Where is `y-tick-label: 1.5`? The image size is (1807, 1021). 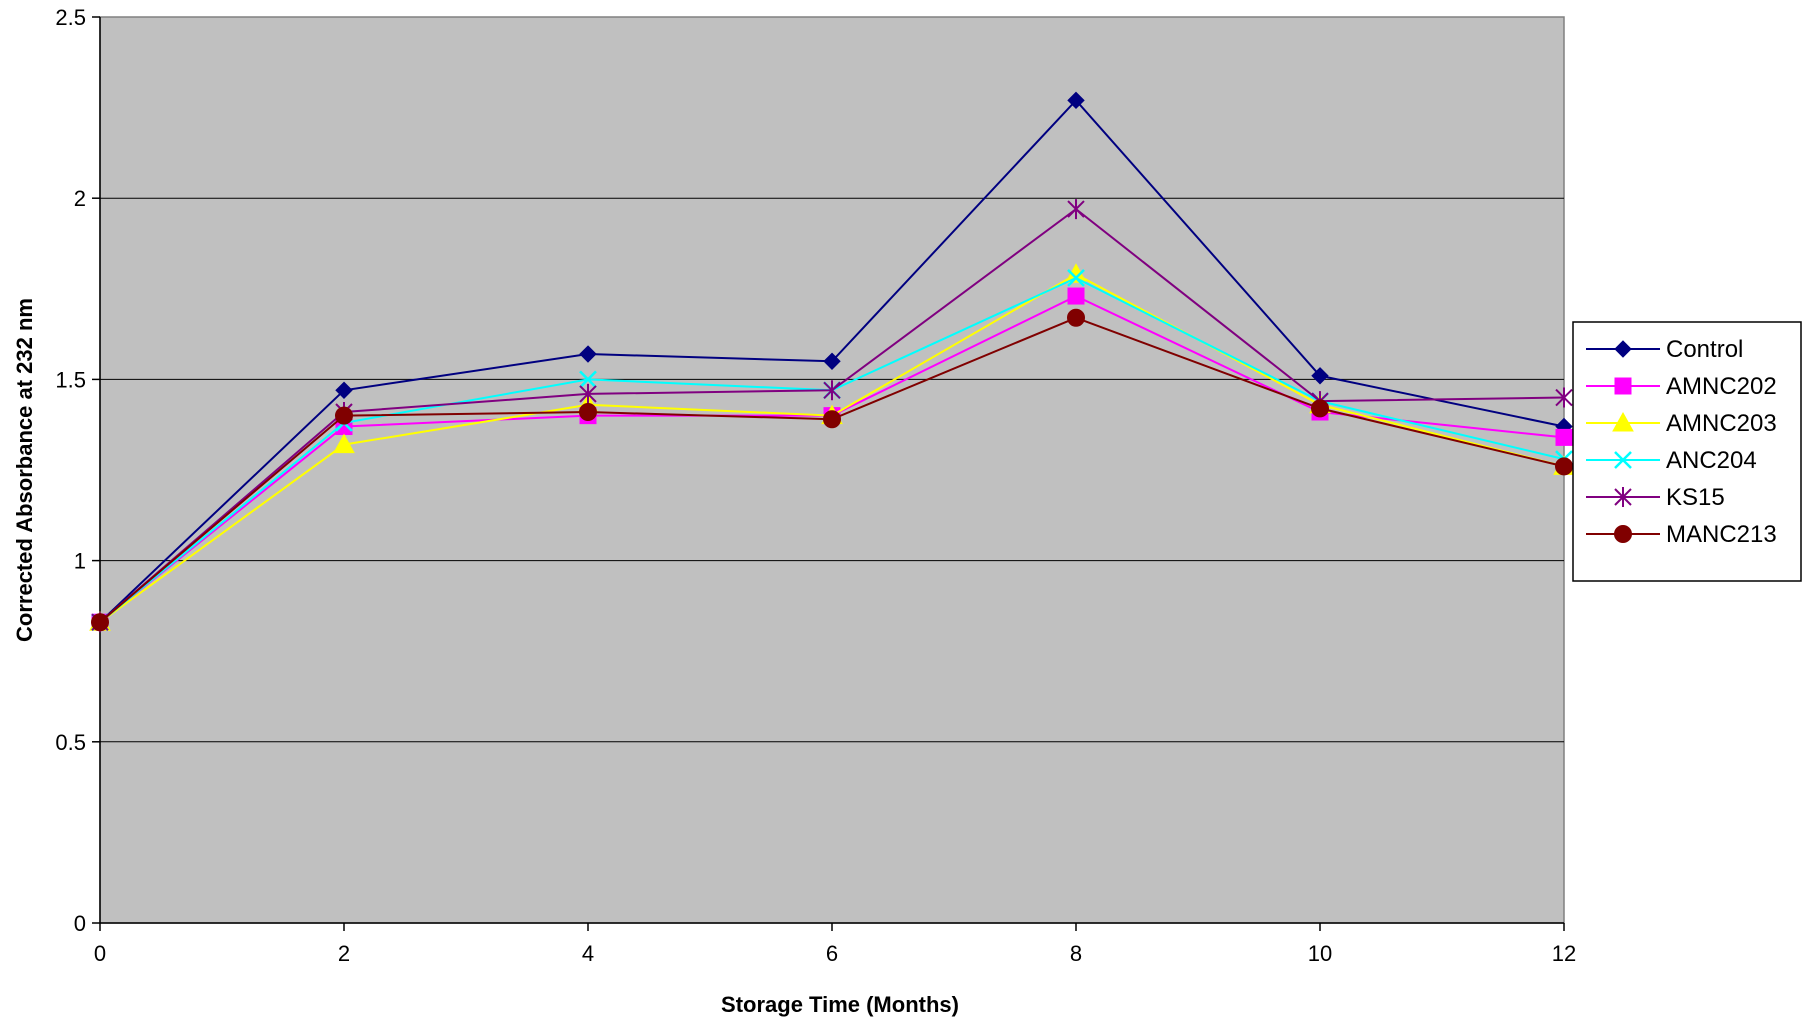 y-tick-label: 1.5 is located at coordinates (70, 379).